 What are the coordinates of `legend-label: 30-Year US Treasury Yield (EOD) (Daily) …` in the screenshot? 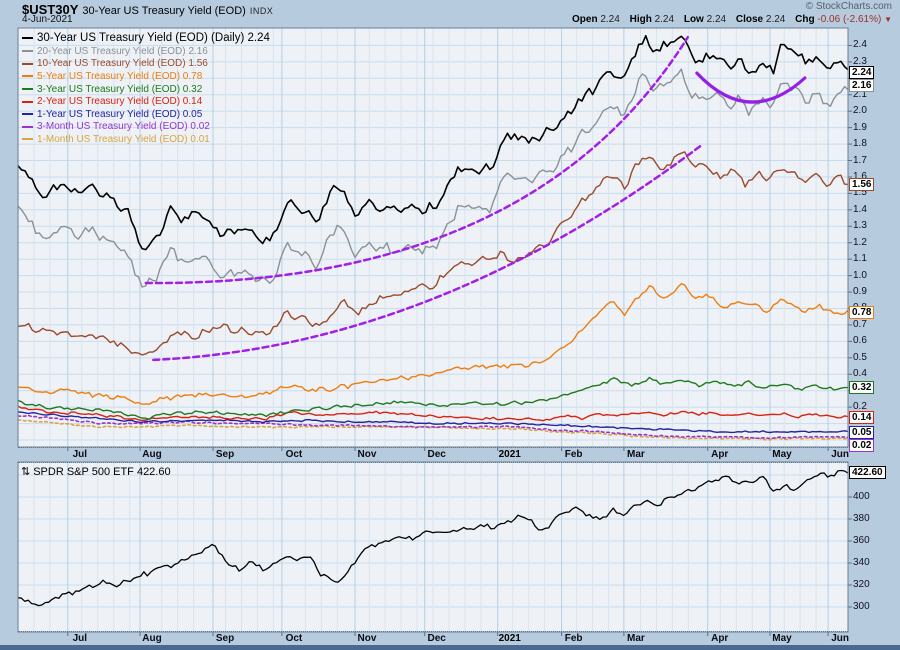 It's located at (153, 38).